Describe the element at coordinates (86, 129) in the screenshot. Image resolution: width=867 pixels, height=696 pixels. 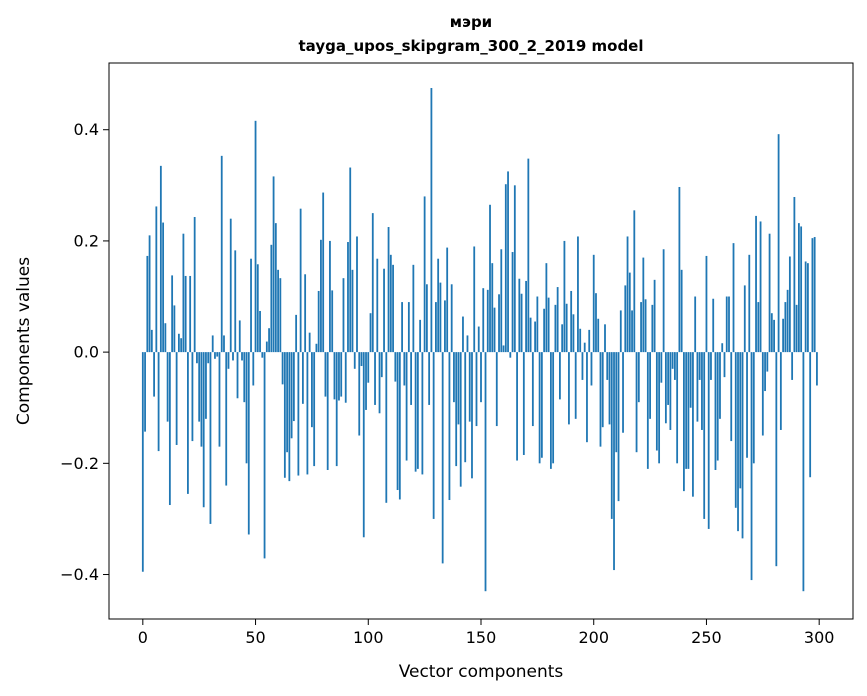
I see `y-tick-label: 0.4` at that location.